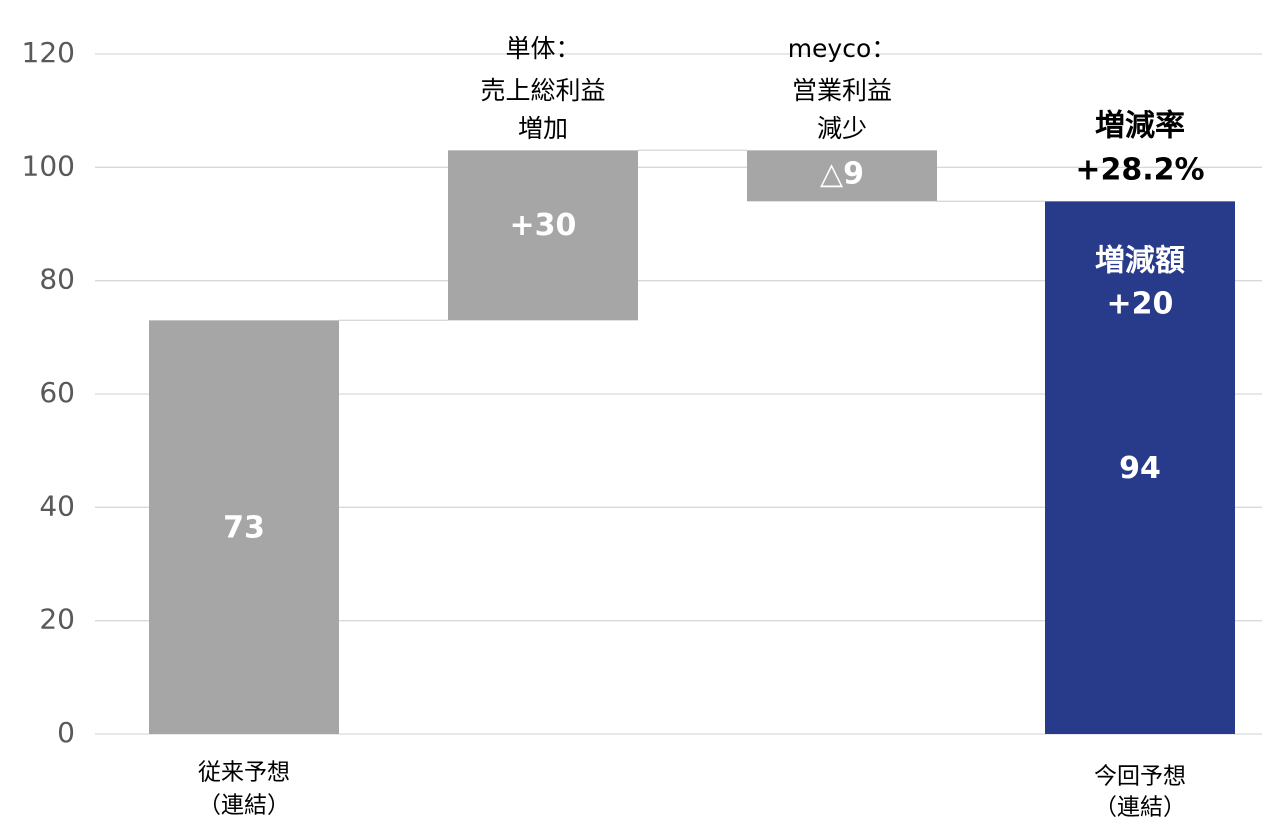 This screenshot has height=821, width=1274. Describe the element at coordinates (1140, 304) in the screenshot. I see `change-amount-line-2: +20` at that location.